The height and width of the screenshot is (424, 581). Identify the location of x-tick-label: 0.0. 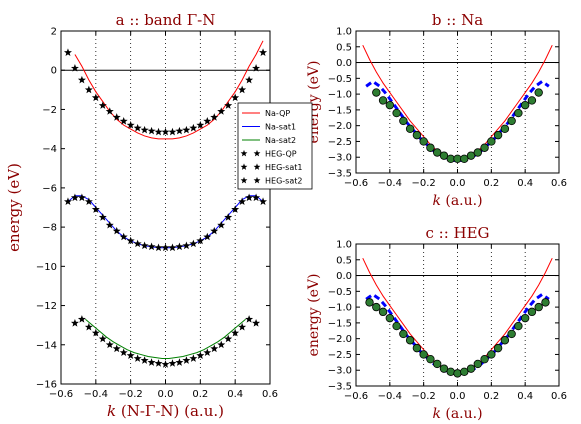
(458, 396).